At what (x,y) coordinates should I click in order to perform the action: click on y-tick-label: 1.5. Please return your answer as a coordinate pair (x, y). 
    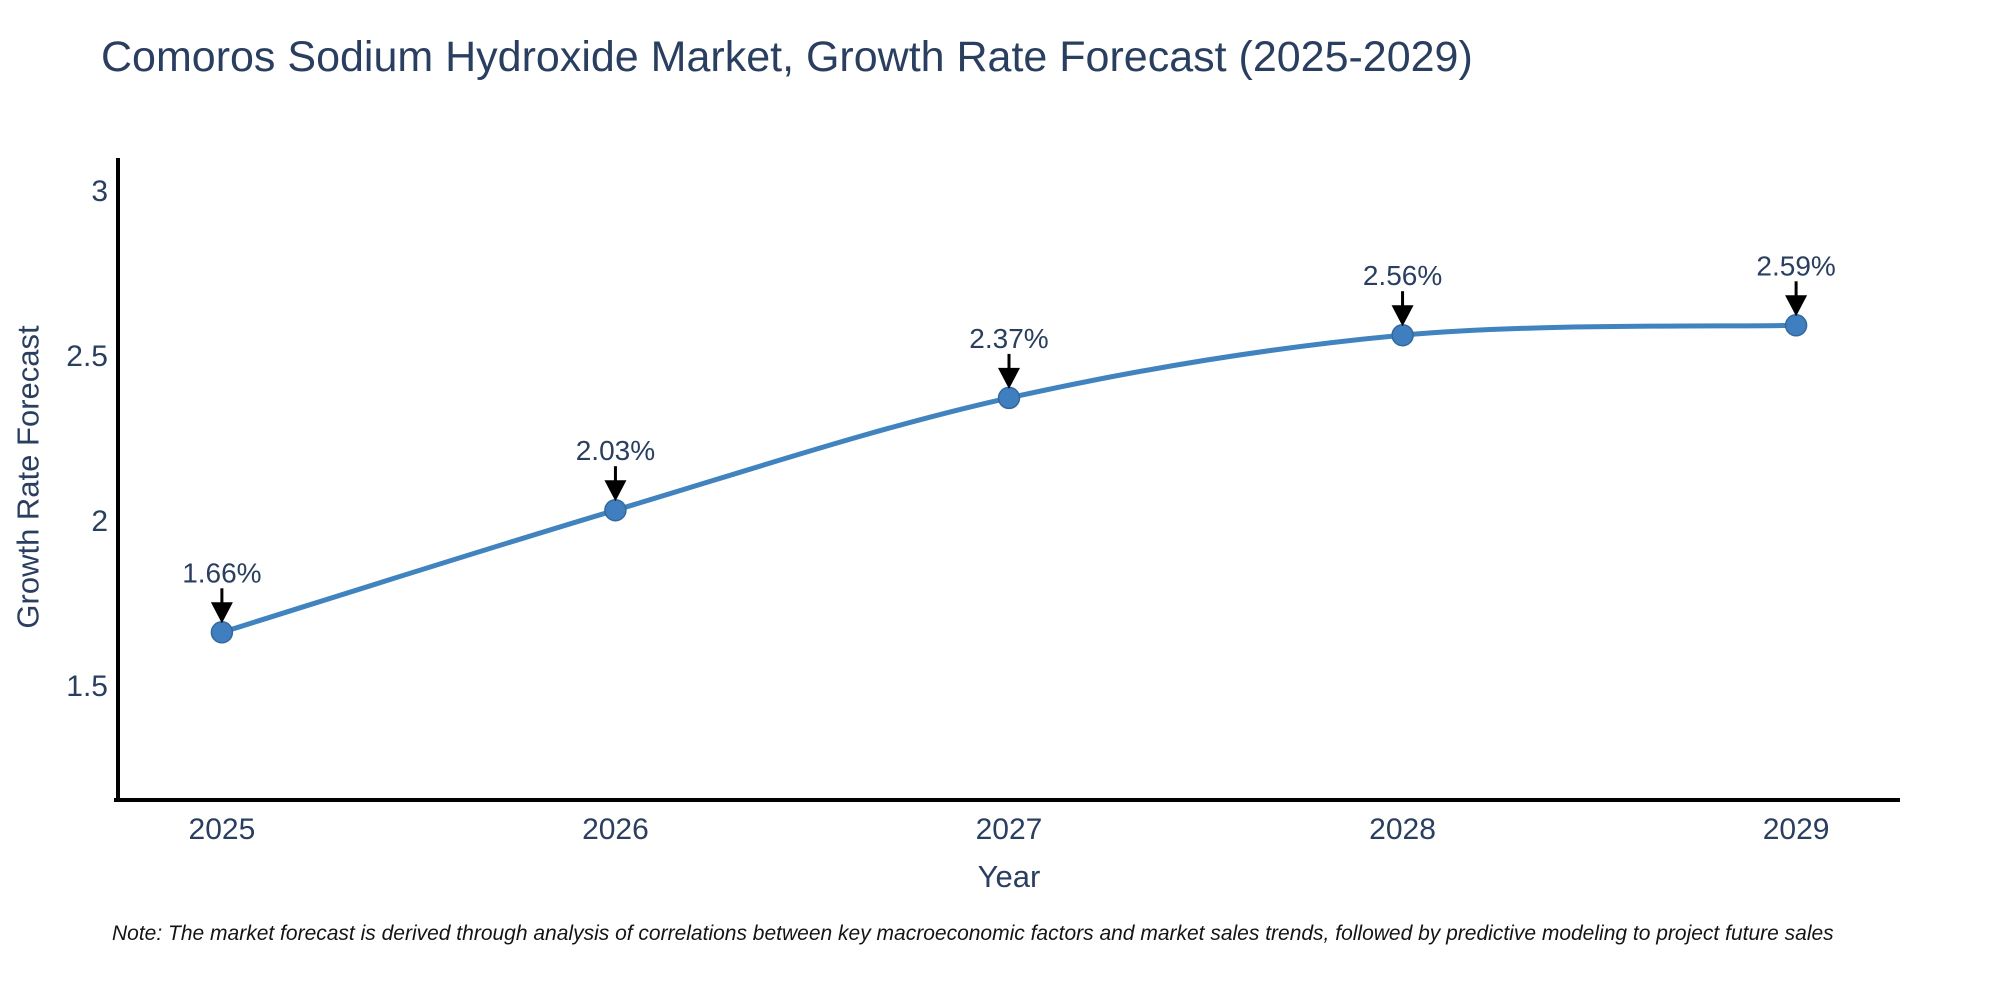
    Looking at the image, I should click on (87, 686).